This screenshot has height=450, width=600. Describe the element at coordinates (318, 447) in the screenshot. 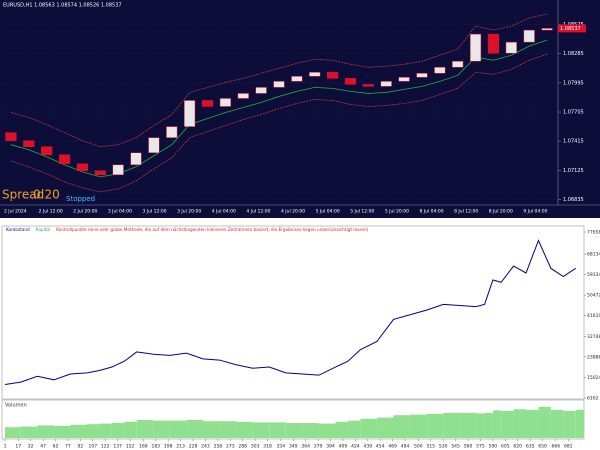

I see `x-tick-label: 379` at that location.